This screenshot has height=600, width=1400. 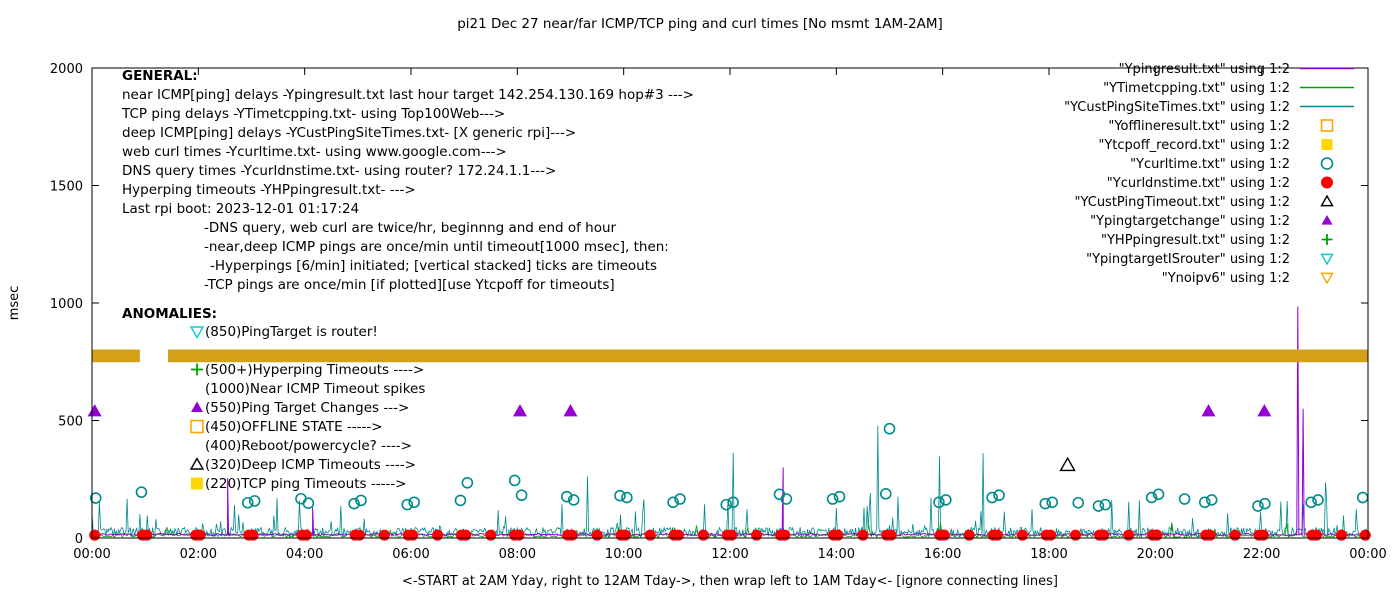 What do you see at coordinates (1327, 182) in the screenshot?
I see `circle-filled-icon` at bounding box center [1327, 182].